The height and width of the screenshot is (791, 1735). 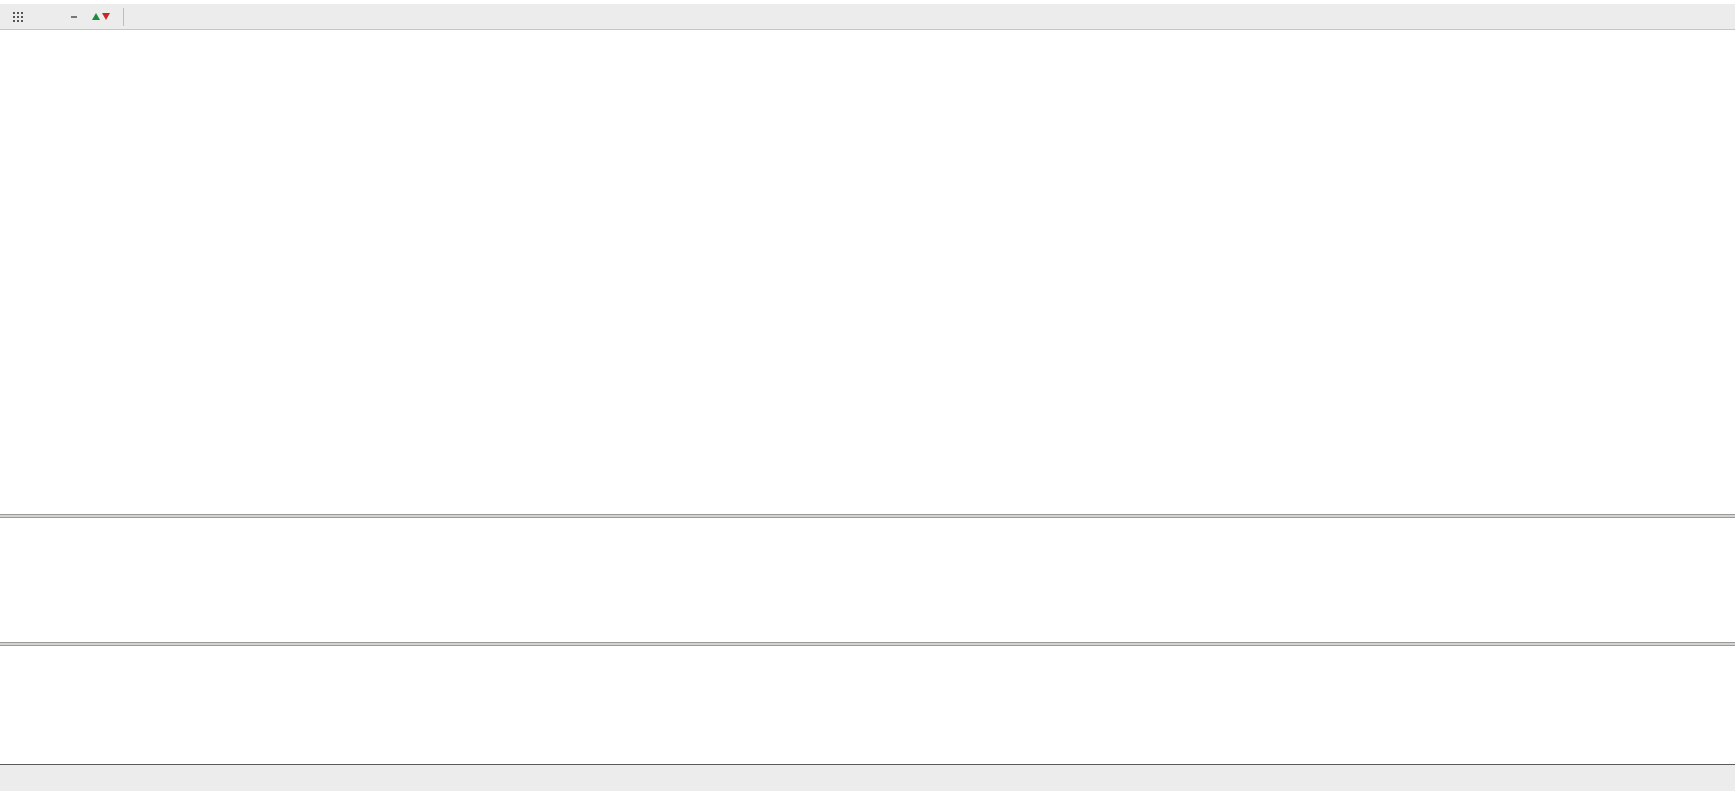 I want to click on toolbar, so click(x=867, y=17).